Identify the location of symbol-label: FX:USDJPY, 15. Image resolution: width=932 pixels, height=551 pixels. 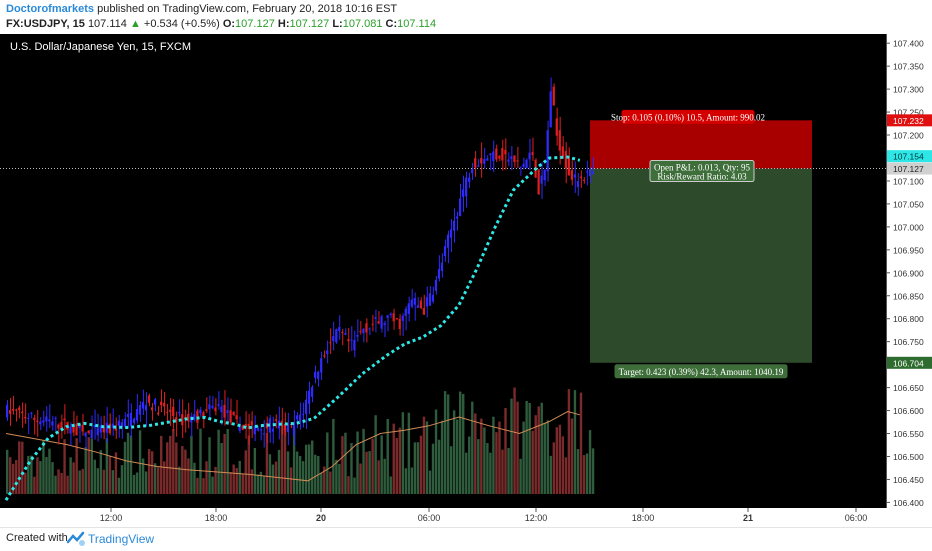
(45, 24).